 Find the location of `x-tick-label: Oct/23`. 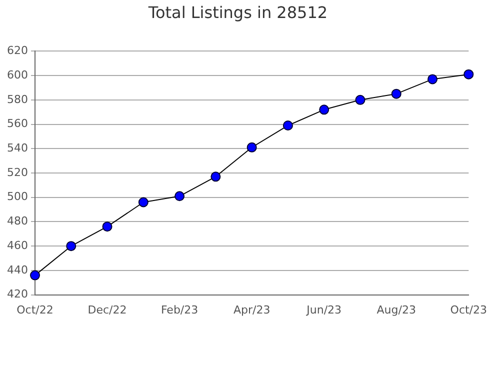

x-tick-label: Oct/23 is located at coordinates (469, 309).